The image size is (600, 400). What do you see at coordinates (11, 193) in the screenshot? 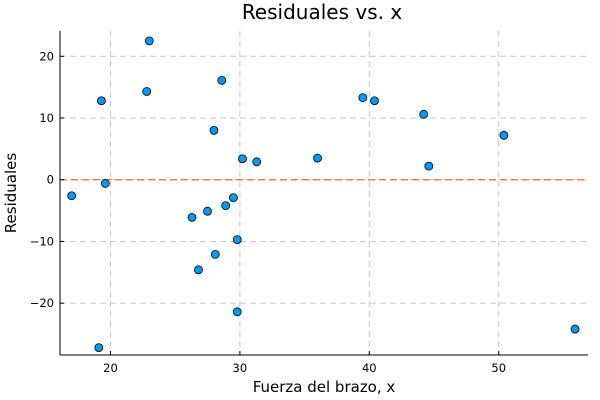
I see `y-axis-label: Residuales` at bounding box center [11, 193].